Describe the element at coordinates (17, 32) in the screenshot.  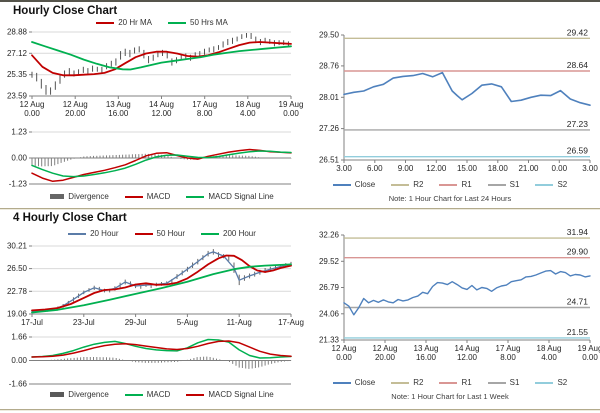
I see `y-tick-label: 28.88` at that location.